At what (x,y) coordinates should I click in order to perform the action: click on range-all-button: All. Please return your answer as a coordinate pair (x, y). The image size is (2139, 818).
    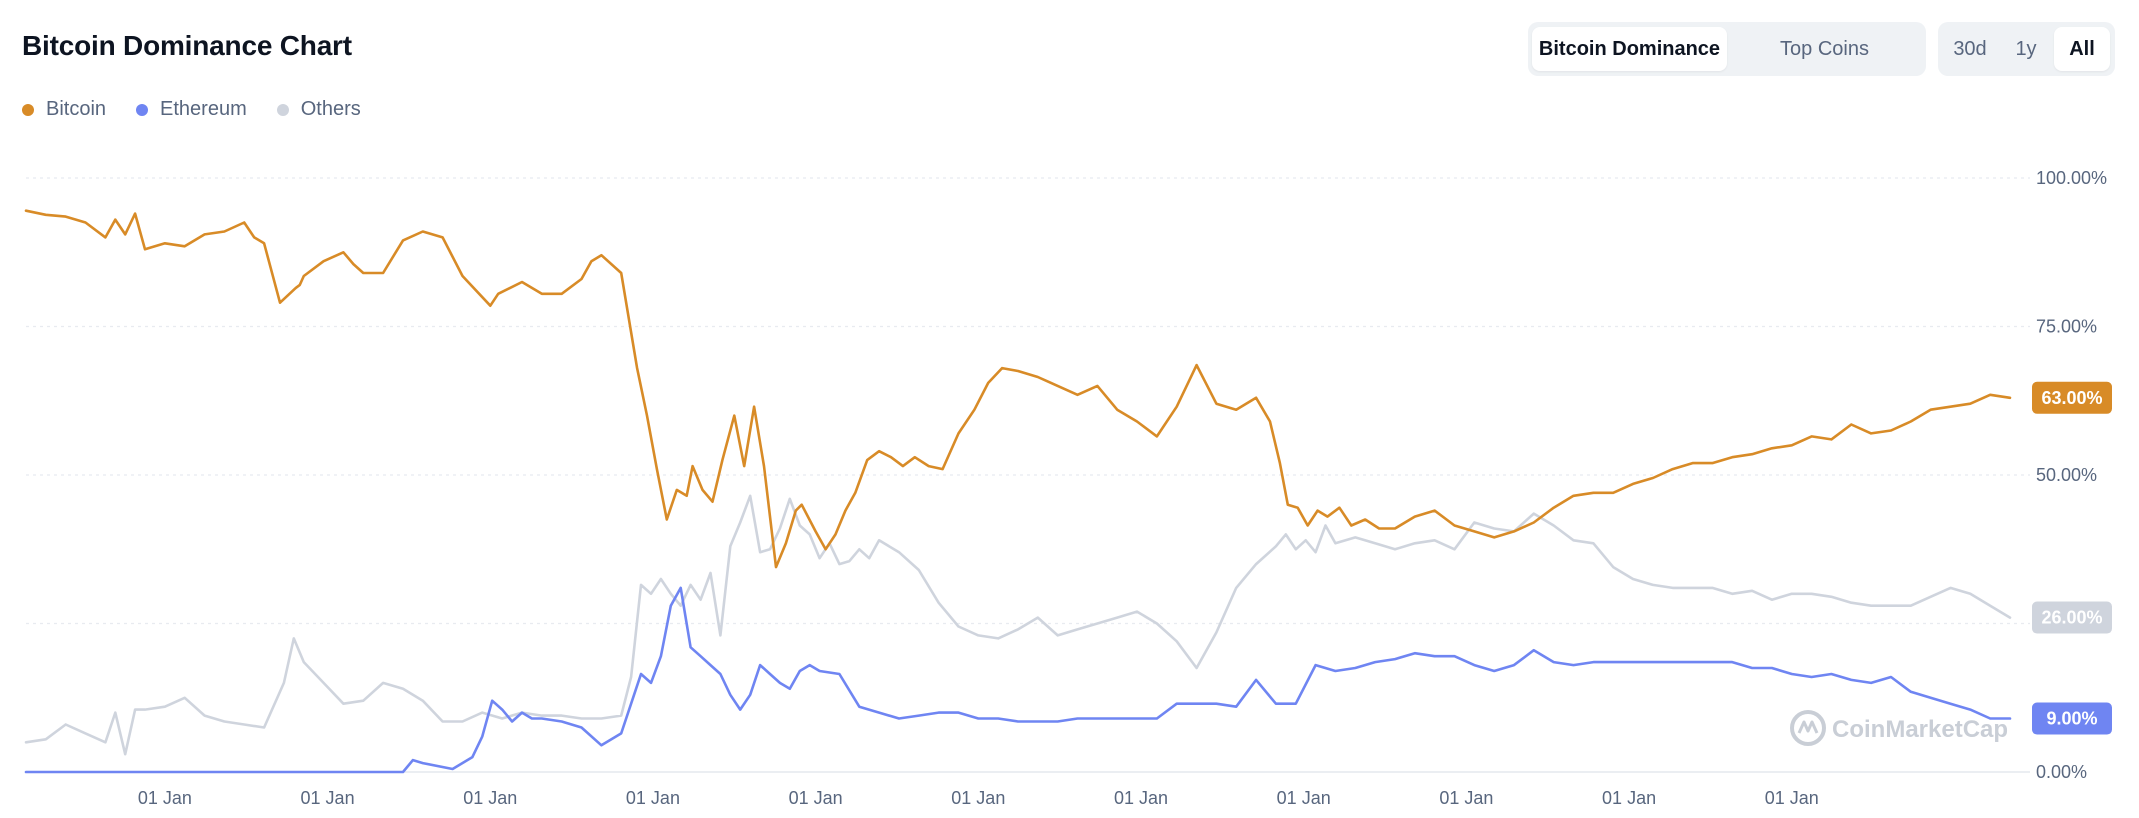
    Looking at the image, I should click on (2082, 49).